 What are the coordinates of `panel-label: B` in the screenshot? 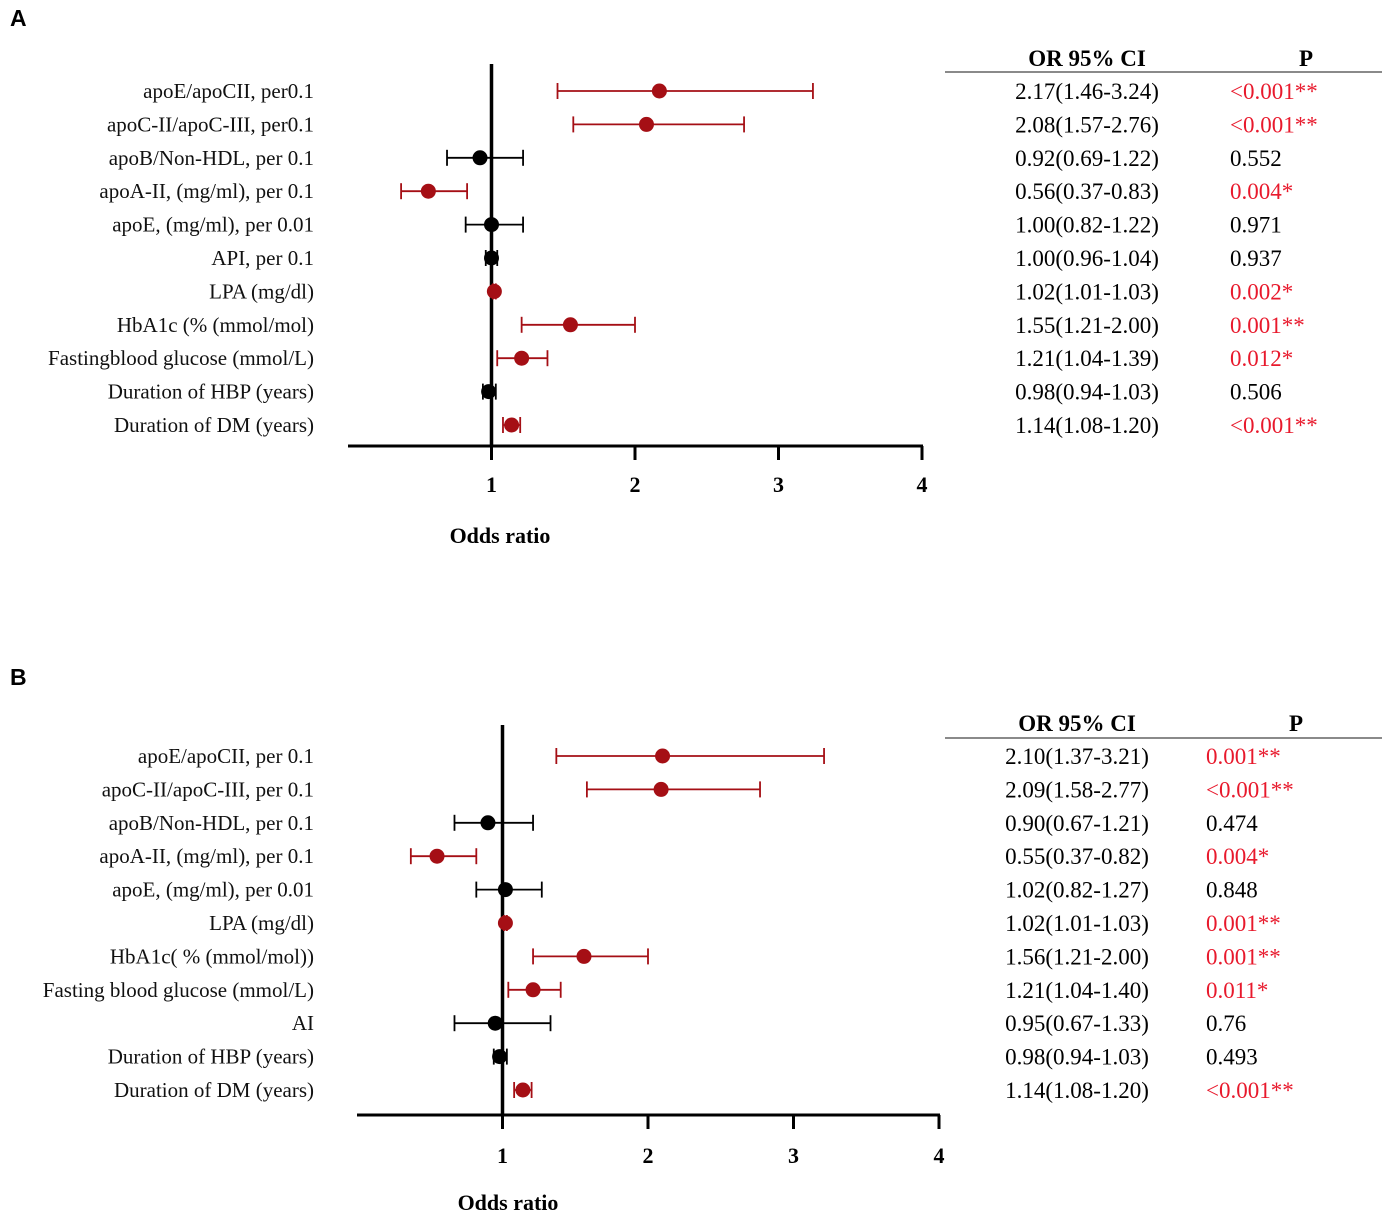 It's located at (18, 677).